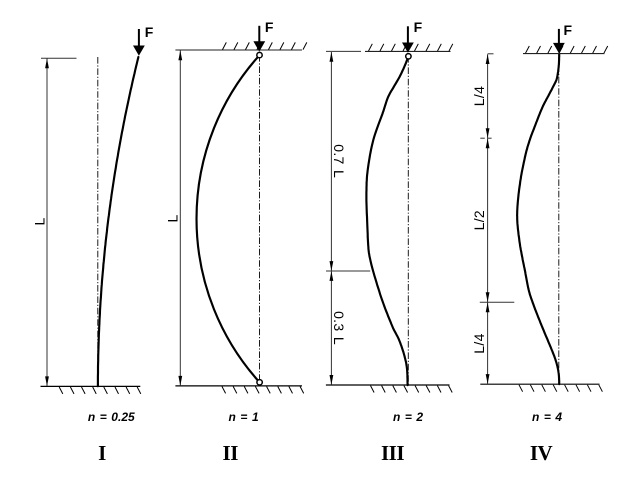 This screenshot has width=634, height=501. What do you see at coordinates (541, 453) in the screenshot?
I see `svg-text: IV` at bounding box center [541, 453].